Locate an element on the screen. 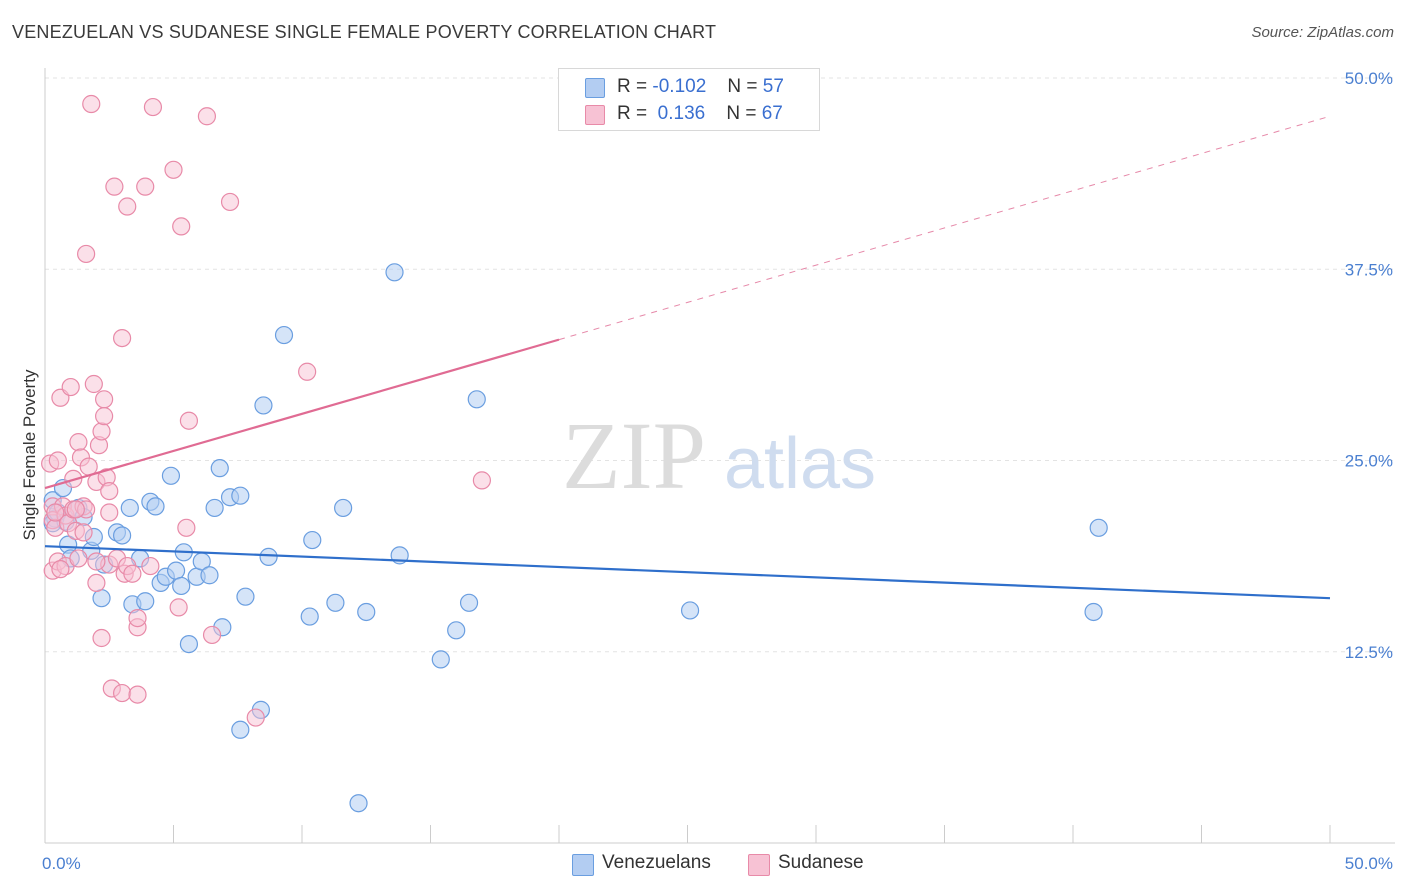 The image size is (1406, 892). venezuelans-legend-label: Venezuelans is located at coordinates (656, 862).